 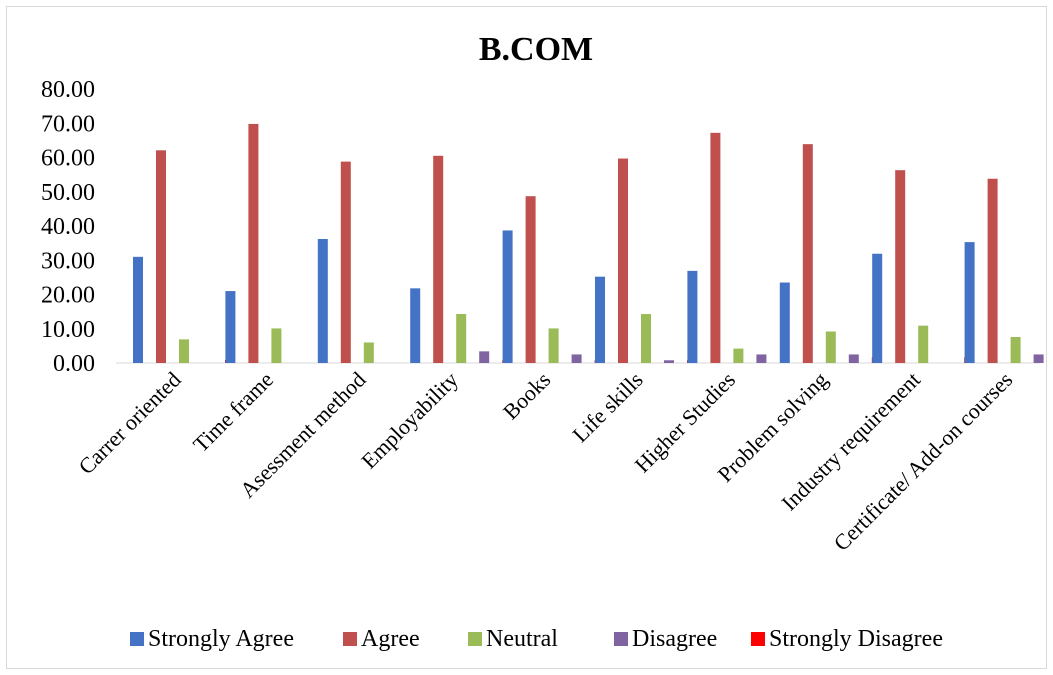 I want to click on y-tick-label: 40.00, so click(x=68, y=227).